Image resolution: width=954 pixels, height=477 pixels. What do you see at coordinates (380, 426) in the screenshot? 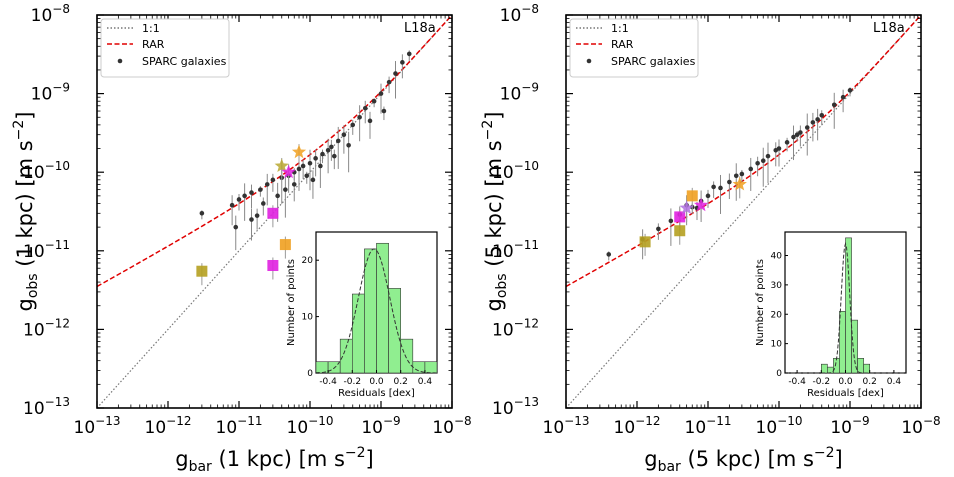
I see `x-tick-label: 10−9` at bounding box center [380, 426].